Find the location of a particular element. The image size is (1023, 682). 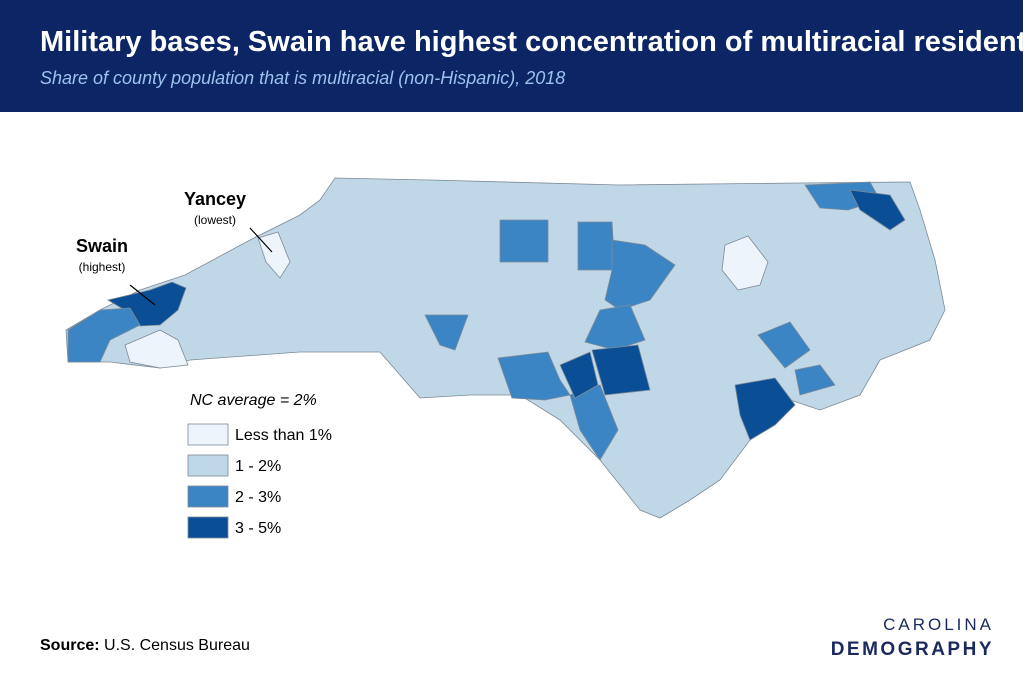

source: Source: U.S. Census Bureau is located at coordinates (145, 645).